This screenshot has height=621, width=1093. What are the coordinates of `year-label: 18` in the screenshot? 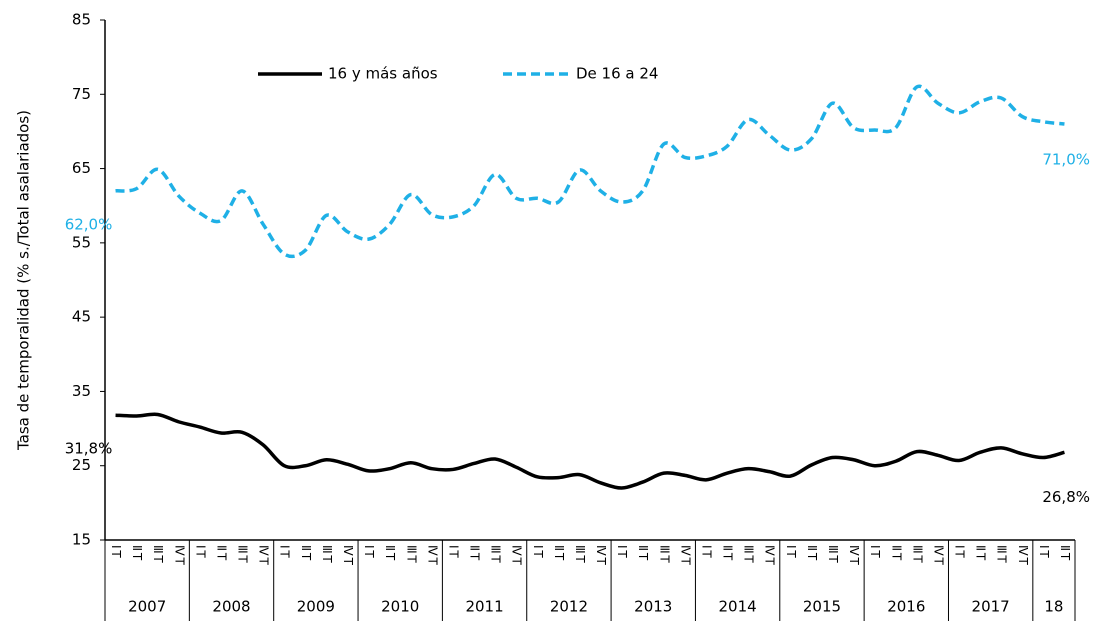 It's located at (1053, 607).